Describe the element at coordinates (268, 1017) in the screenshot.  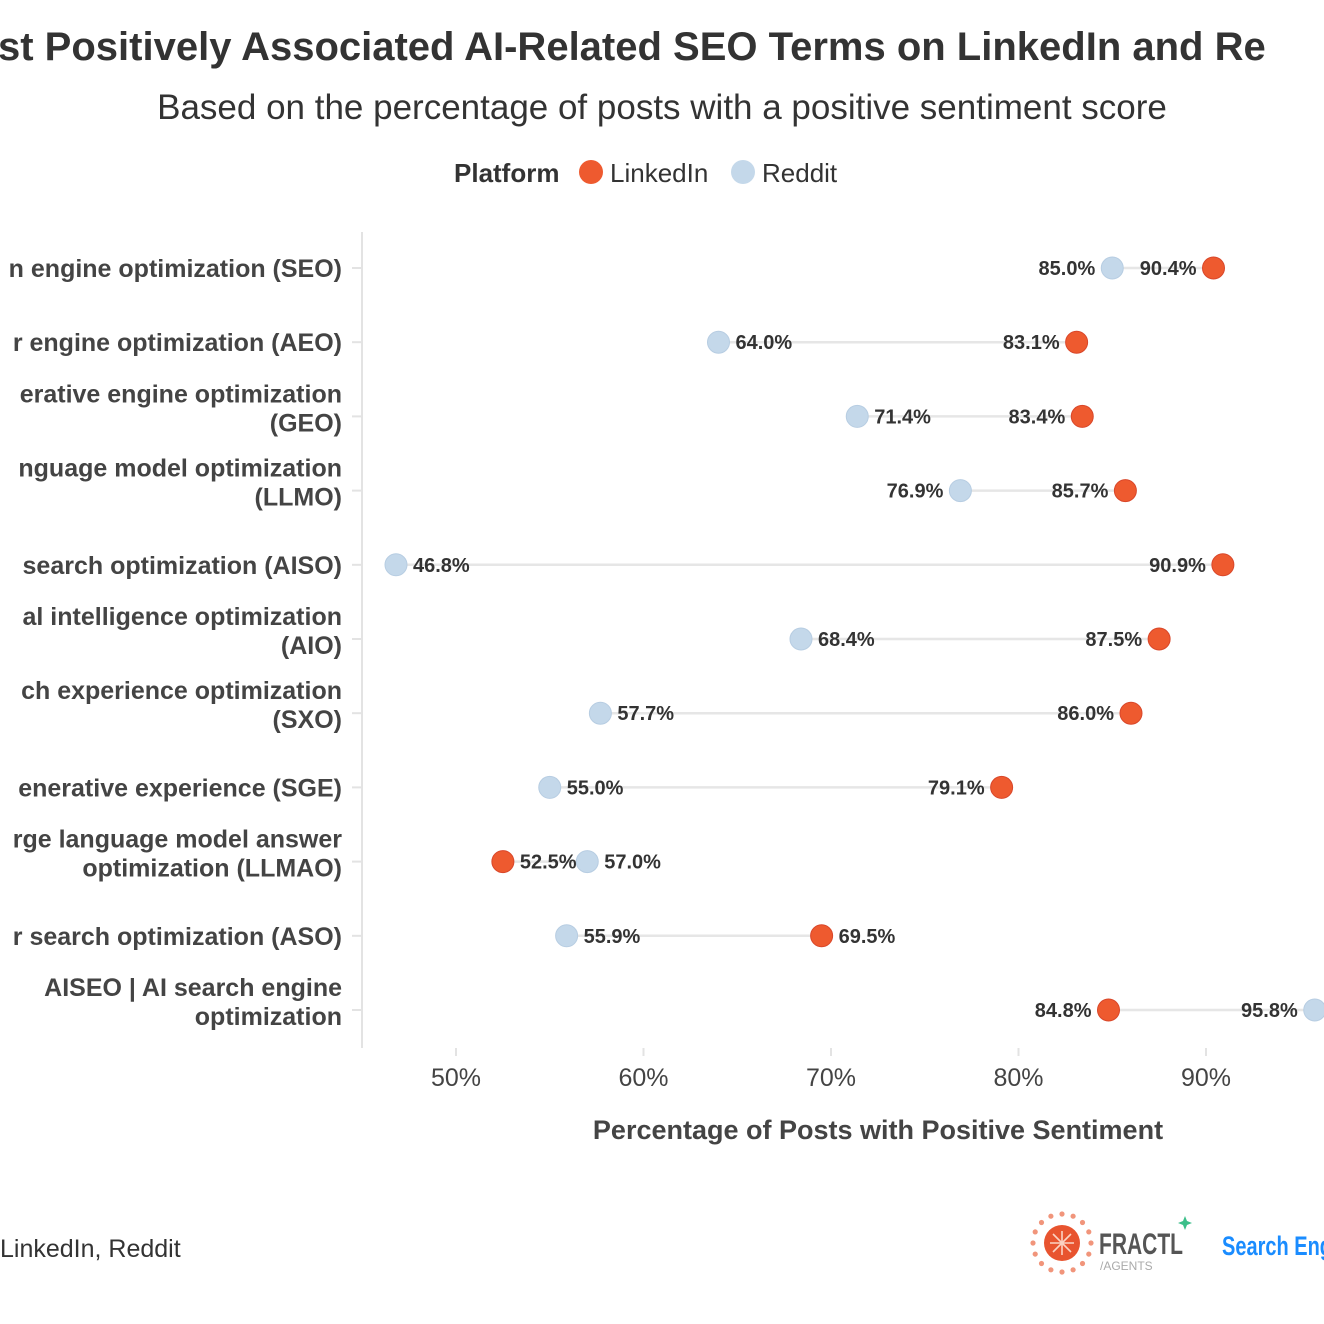
I see `category-label: optimization` at that location.